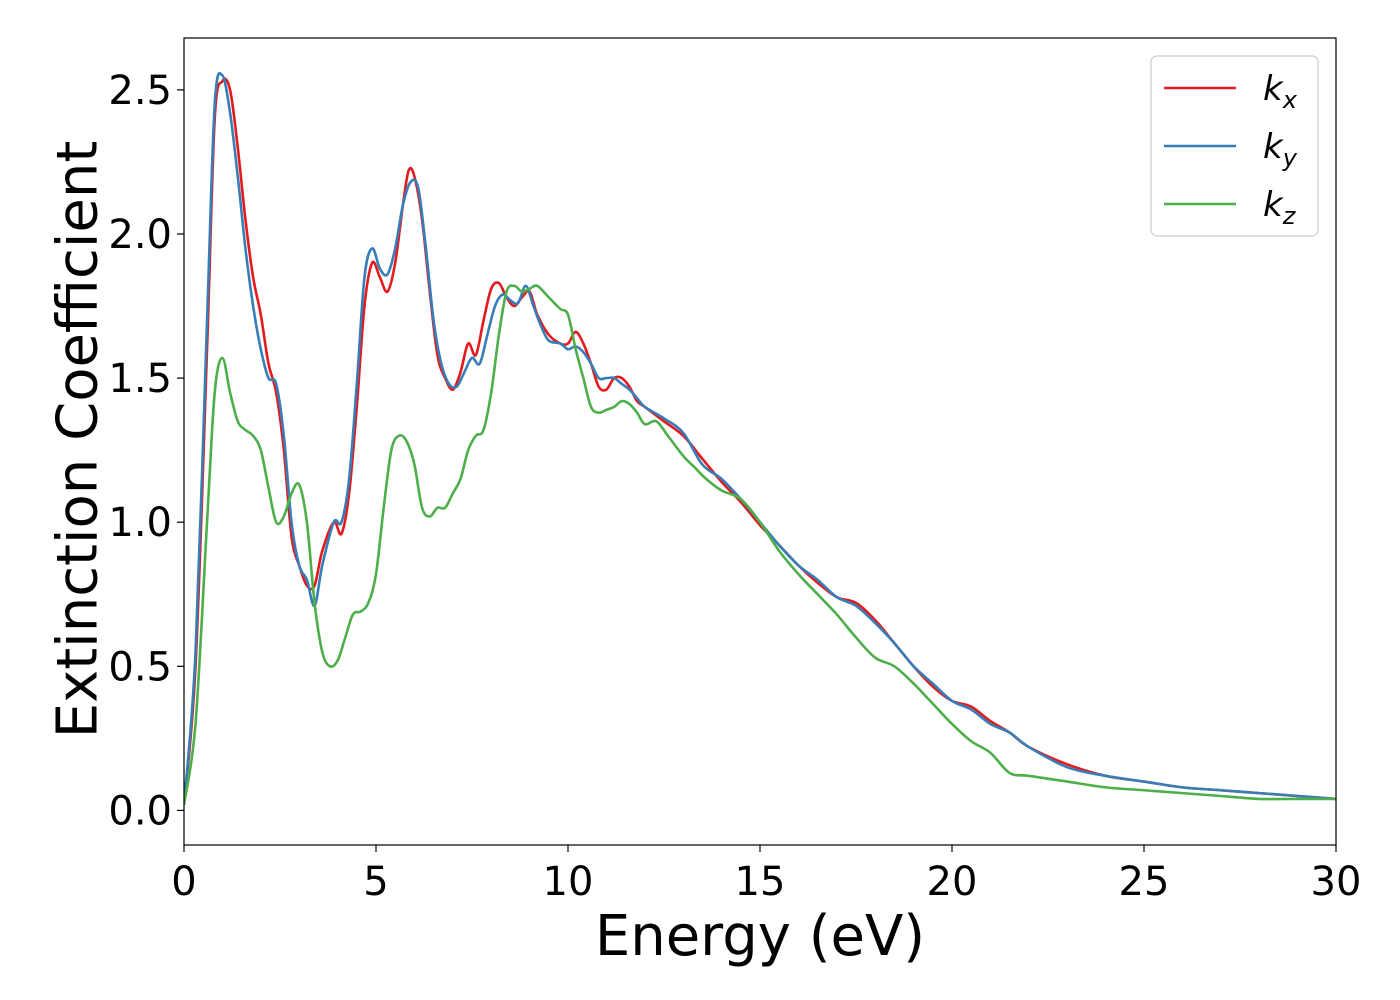 Image resolution: width=1400 pixels, height=1000 pixels. I want to click on legend: kx ky kz, so click(1234, 146).